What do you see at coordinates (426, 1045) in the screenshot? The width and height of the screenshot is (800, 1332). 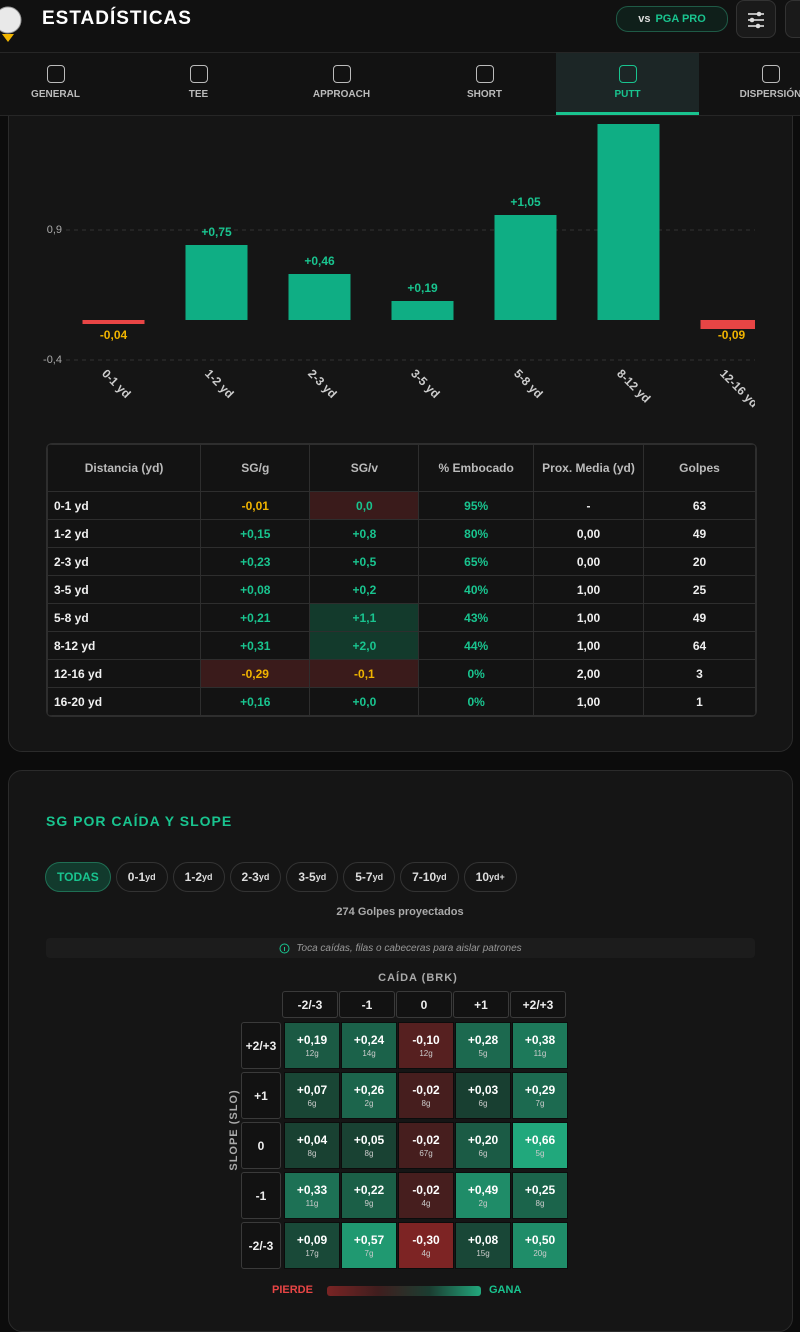 I see `heat-cell: -0,10 12g` at bounding box center [426, 1045].